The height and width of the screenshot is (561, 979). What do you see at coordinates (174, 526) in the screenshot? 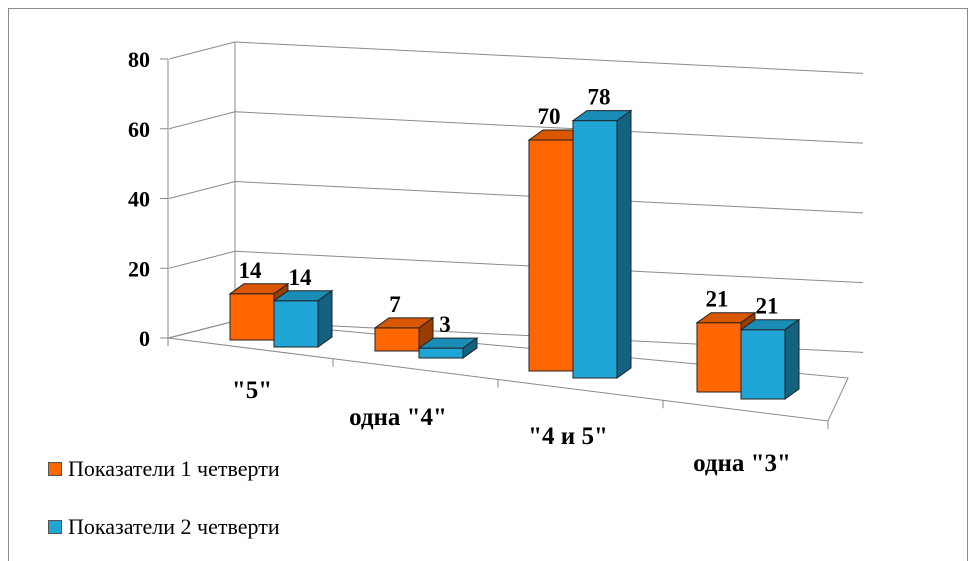
I see `legend-label-series-2: Показатели 2 четверти` at bounding box center [174, 526].